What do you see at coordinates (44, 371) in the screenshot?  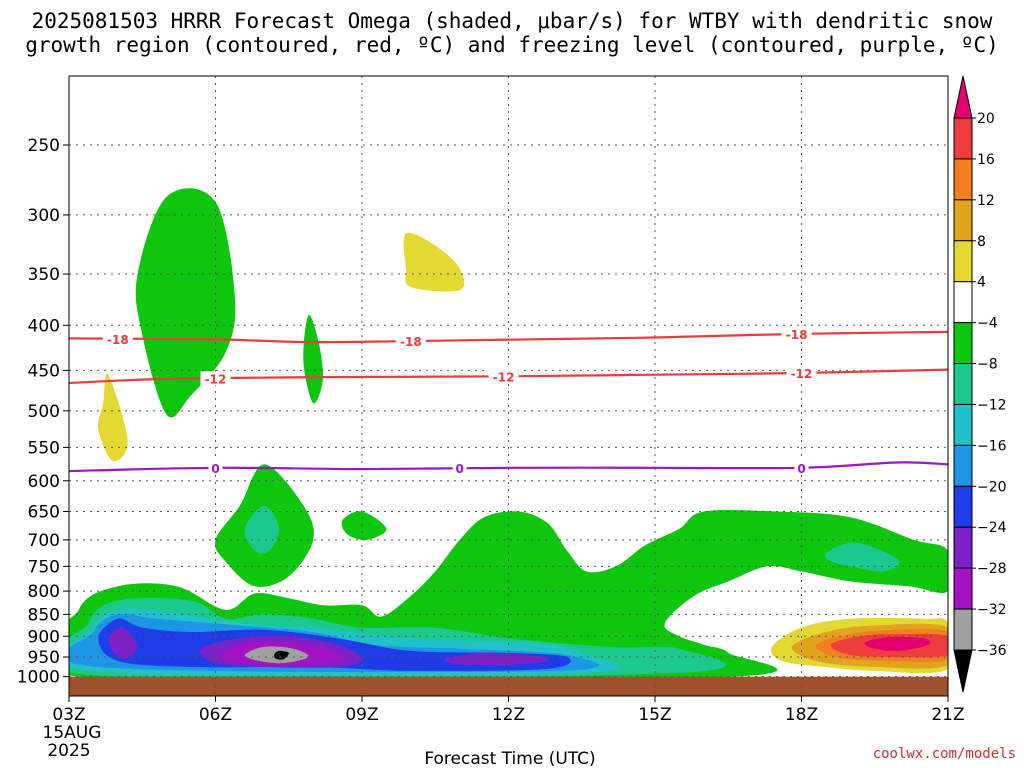 I see `y-tick-label: 450` at bounding box center [44, 371].